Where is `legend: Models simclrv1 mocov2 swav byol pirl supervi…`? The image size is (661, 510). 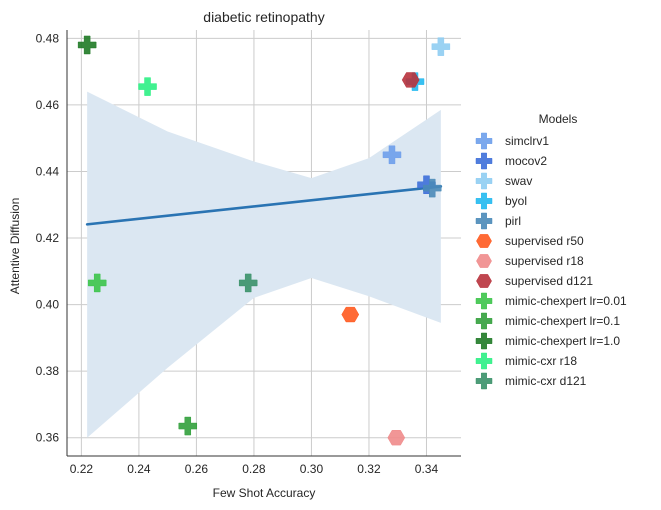 legend: Models simclrv1 mocov2 swav byol pirl supervi… is located at coordinates (551, 251).